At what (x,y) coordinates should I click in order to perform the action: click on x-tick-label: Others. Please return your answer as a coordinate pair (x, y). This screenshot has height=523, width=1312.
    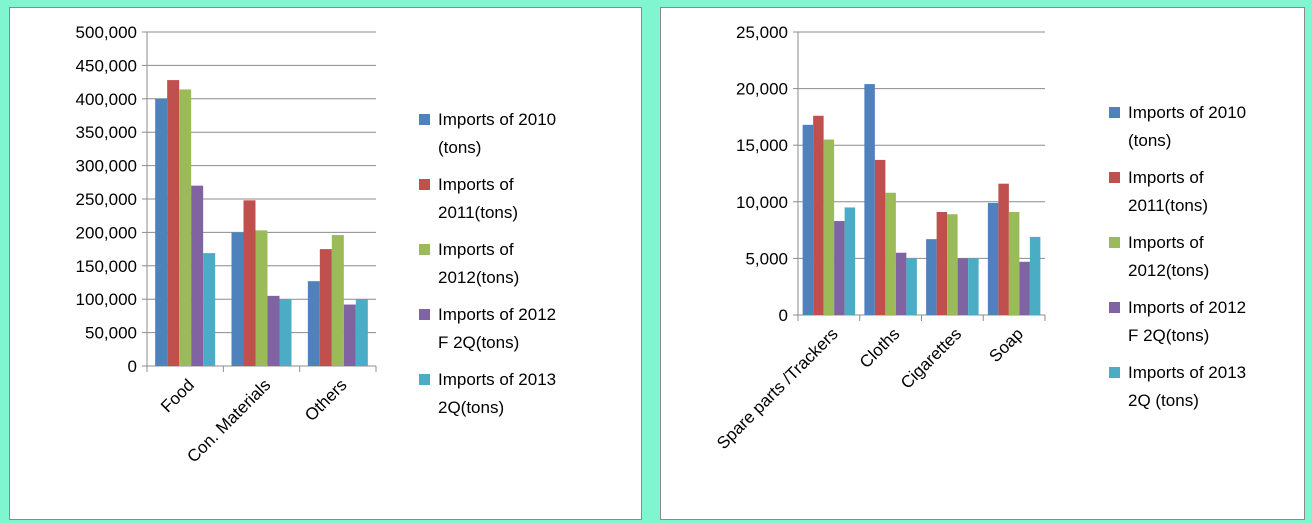
    Looking at the image, I should click on (326, 400).